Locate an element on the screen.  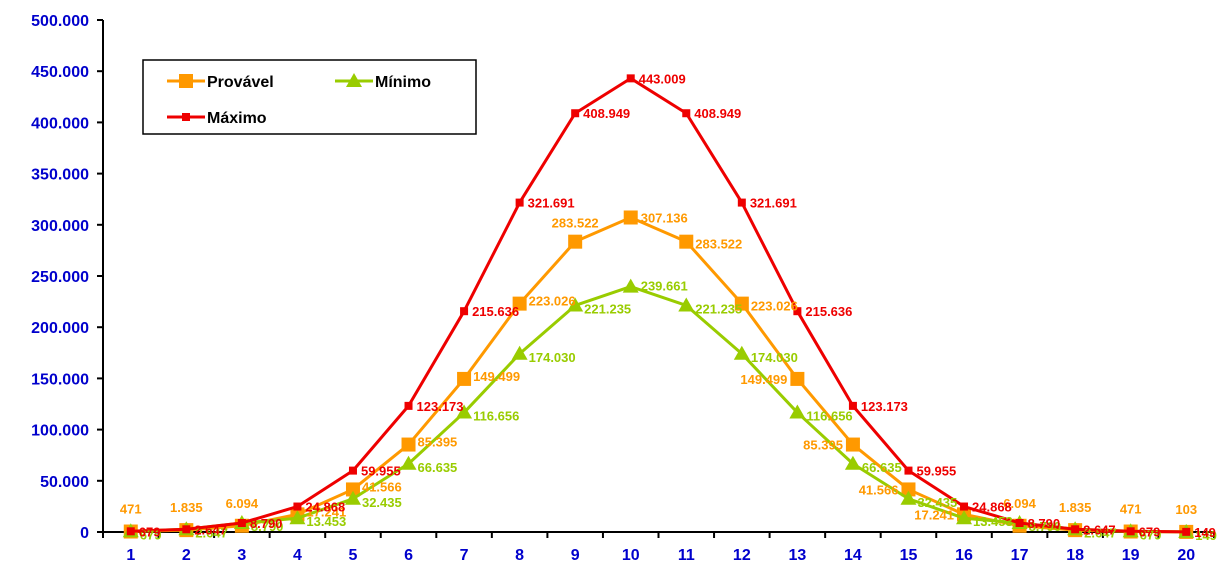
y-tick-label: 50.000 is located at coordinates (64, 482).